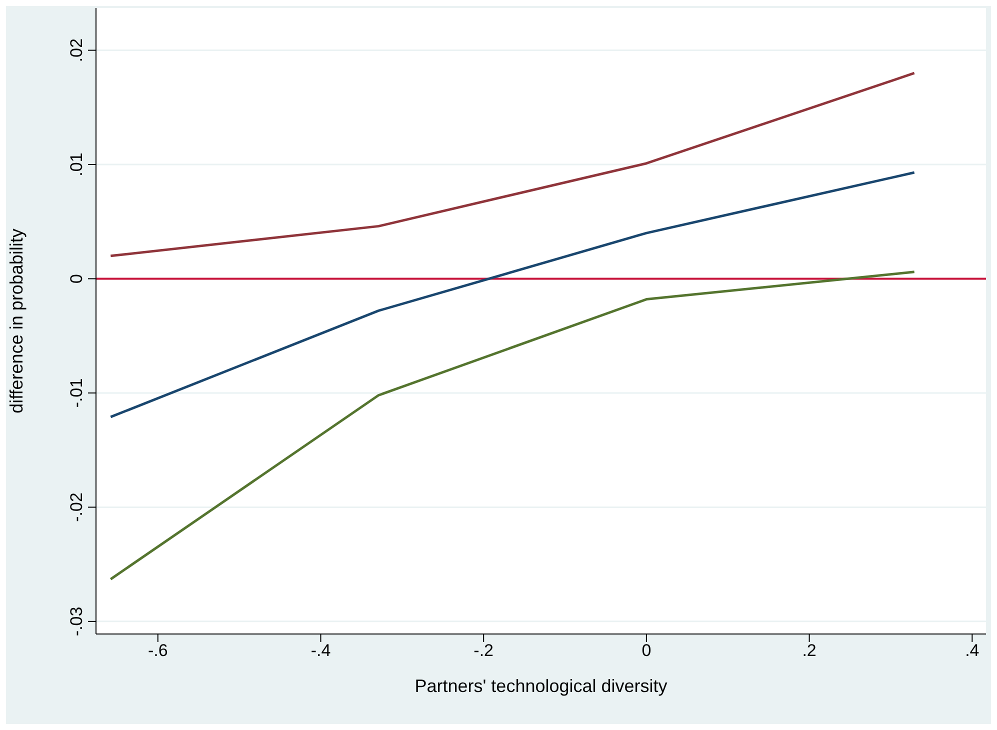  Describe the element at coordinates (76, 50) in the screenshot. I see `y-tick-label: .02` at that location.